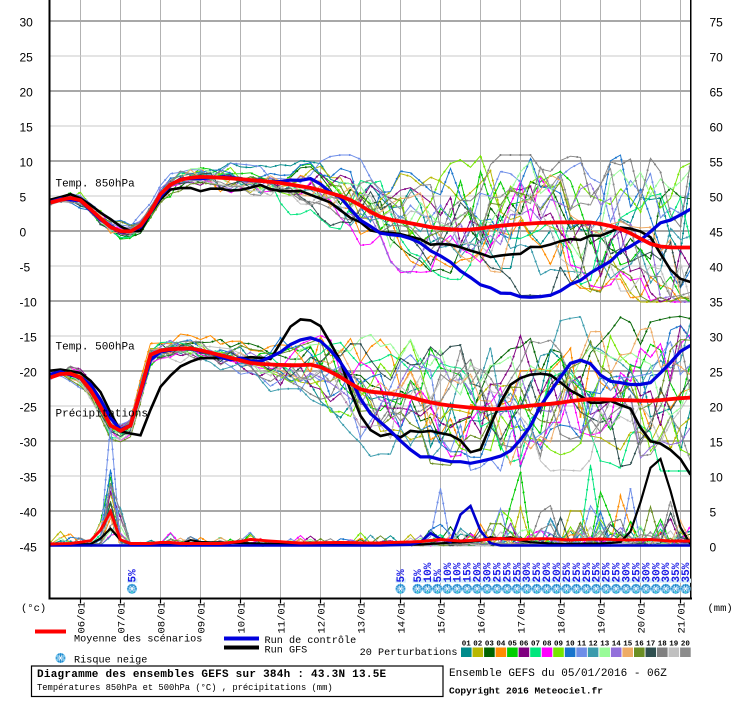 The image size is (740, 705). Describe the element at coordinates (617, 645) in the screenshot. I see `svg-text: 14` at that location.